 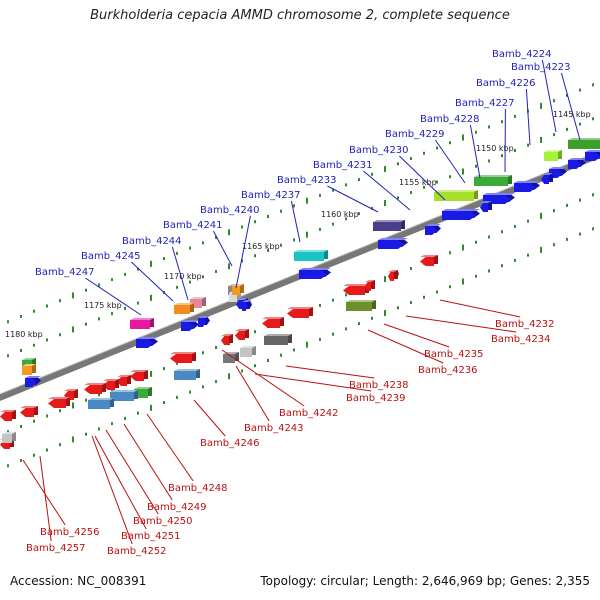 I want to click on gene-label-bamb-4244: Bamb_4244, so click(x=152, y=241).